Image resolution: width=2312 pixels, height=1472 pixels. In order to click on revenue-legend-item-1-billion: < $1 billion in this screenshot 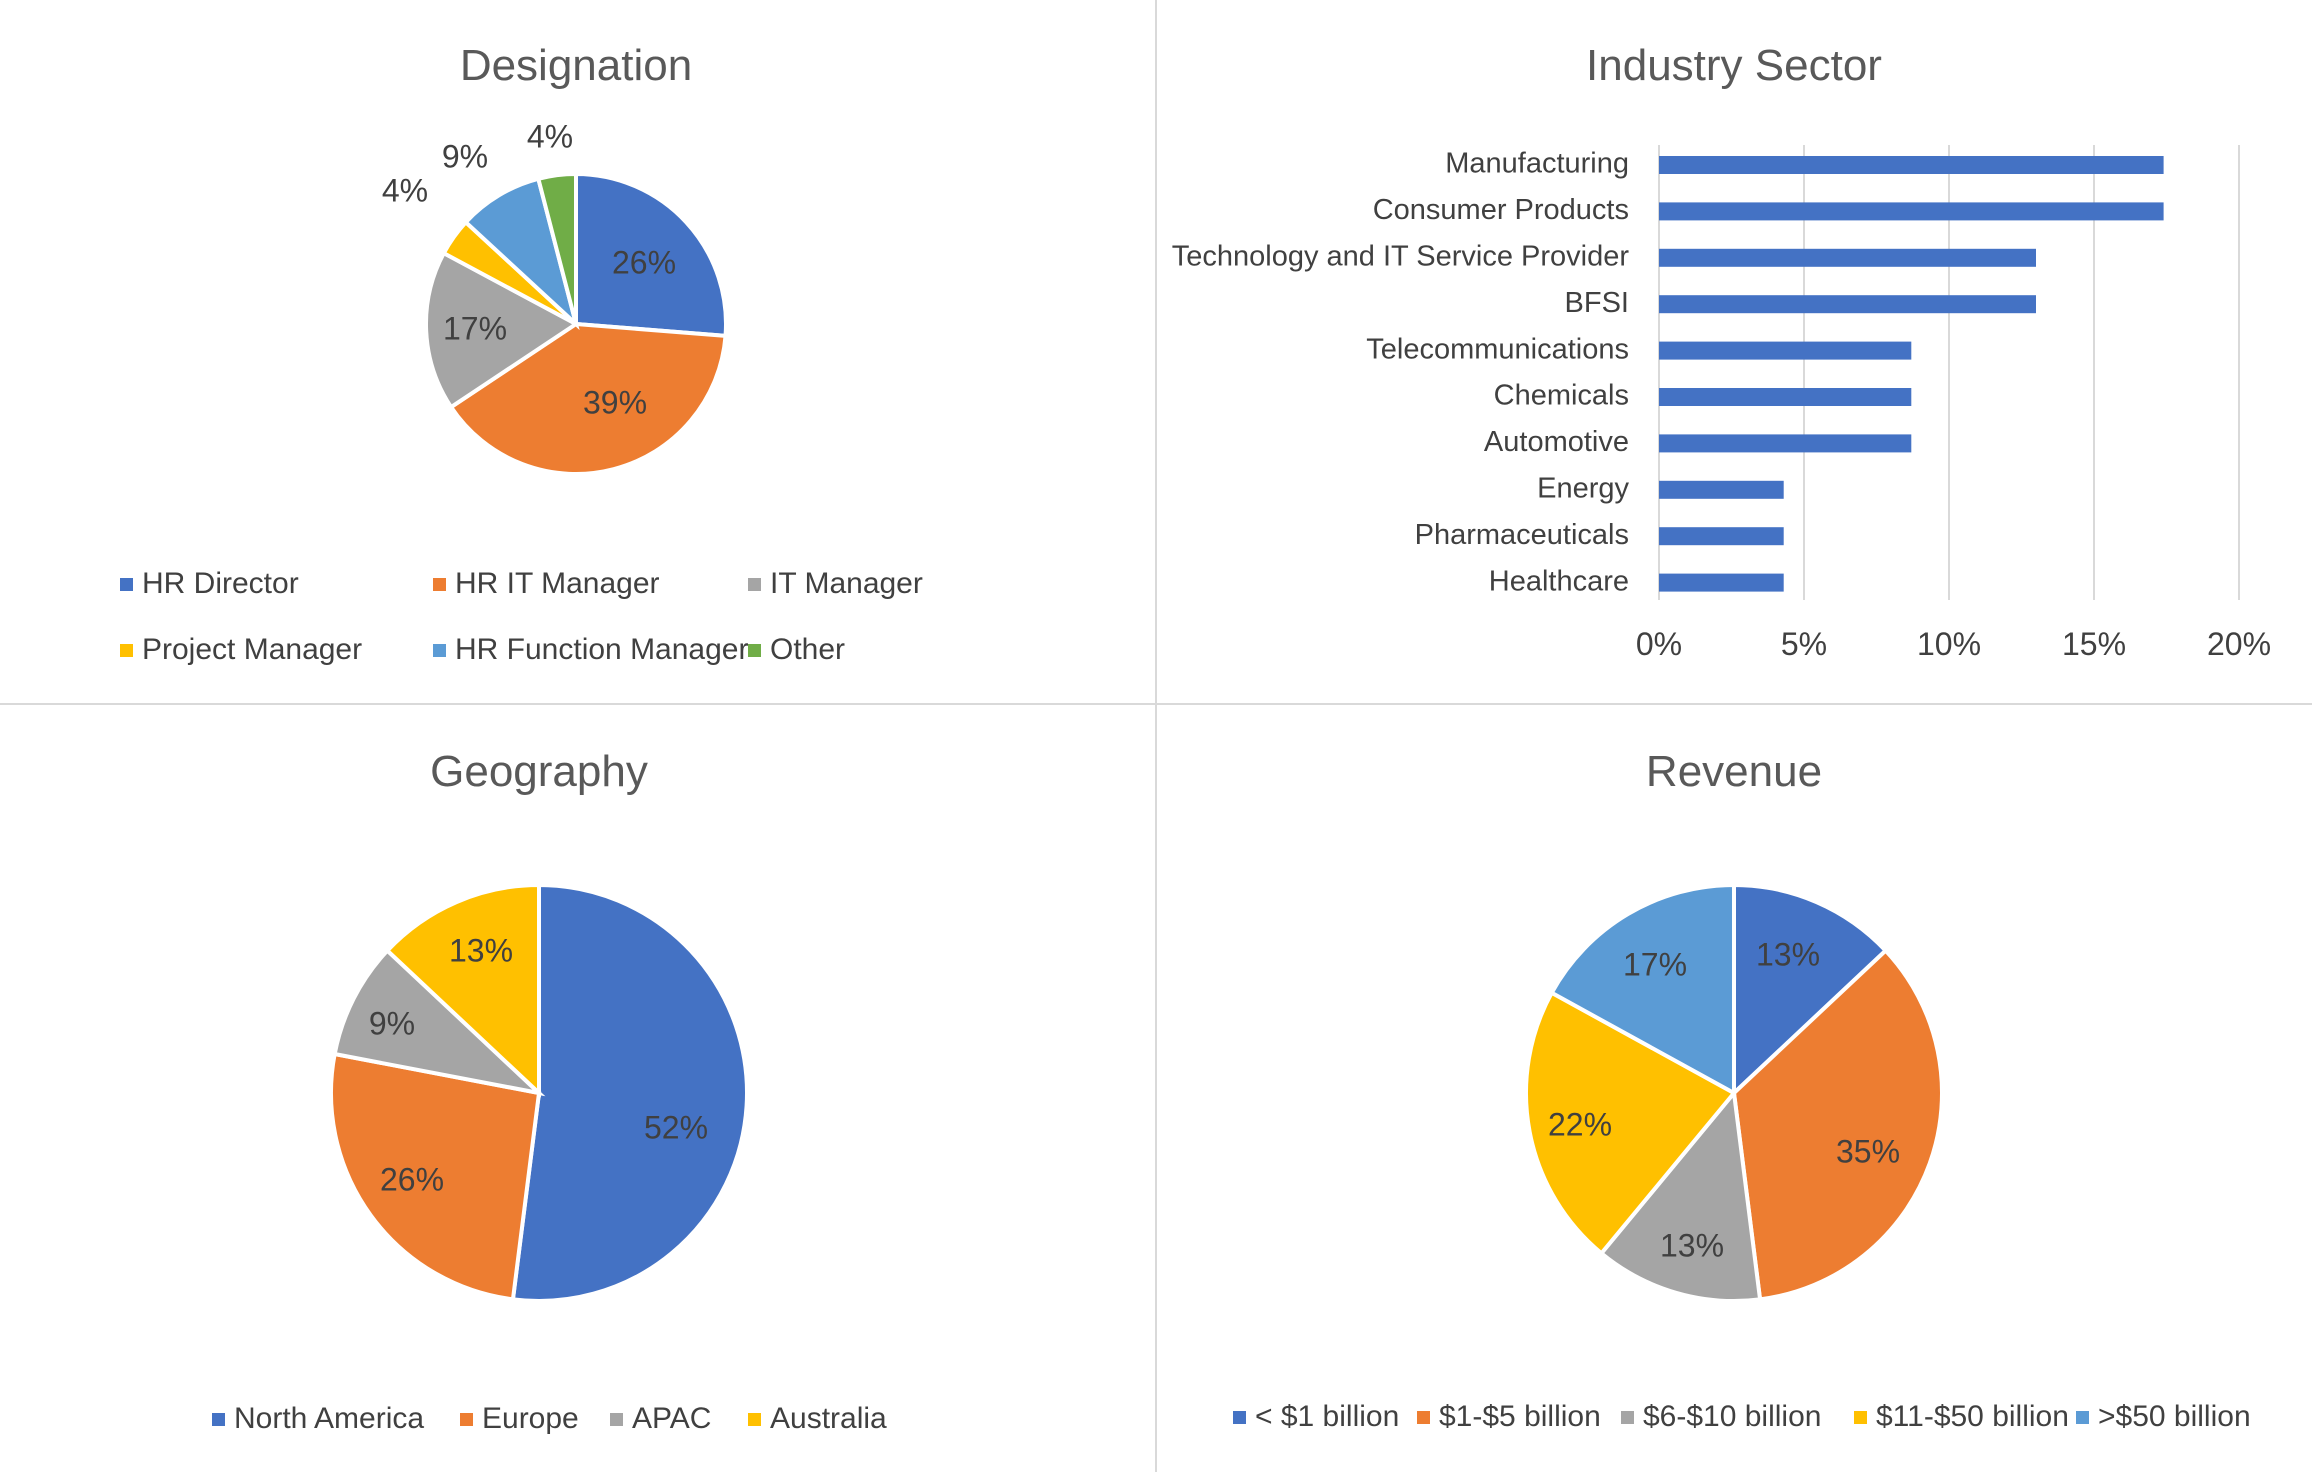, I will do `click(1316, 1416)`.